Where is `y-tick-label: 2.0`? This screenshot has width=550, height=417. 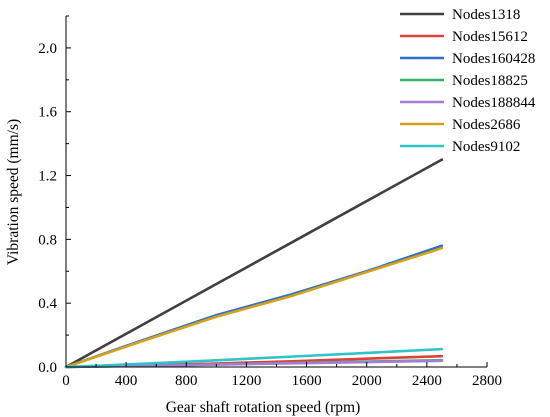
y-tick-label: 2.0 is located at coordinates (47, 49).